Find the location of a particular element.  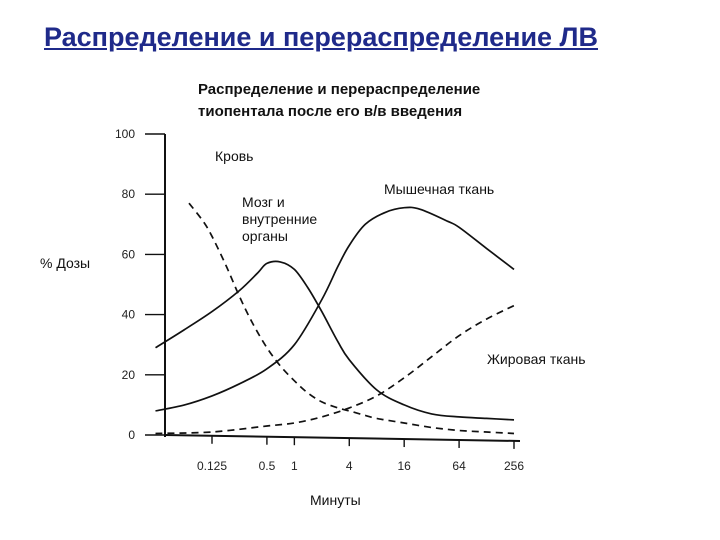

annotation-brain-organs-line: Мозг и is located at coordinates (263, 202).